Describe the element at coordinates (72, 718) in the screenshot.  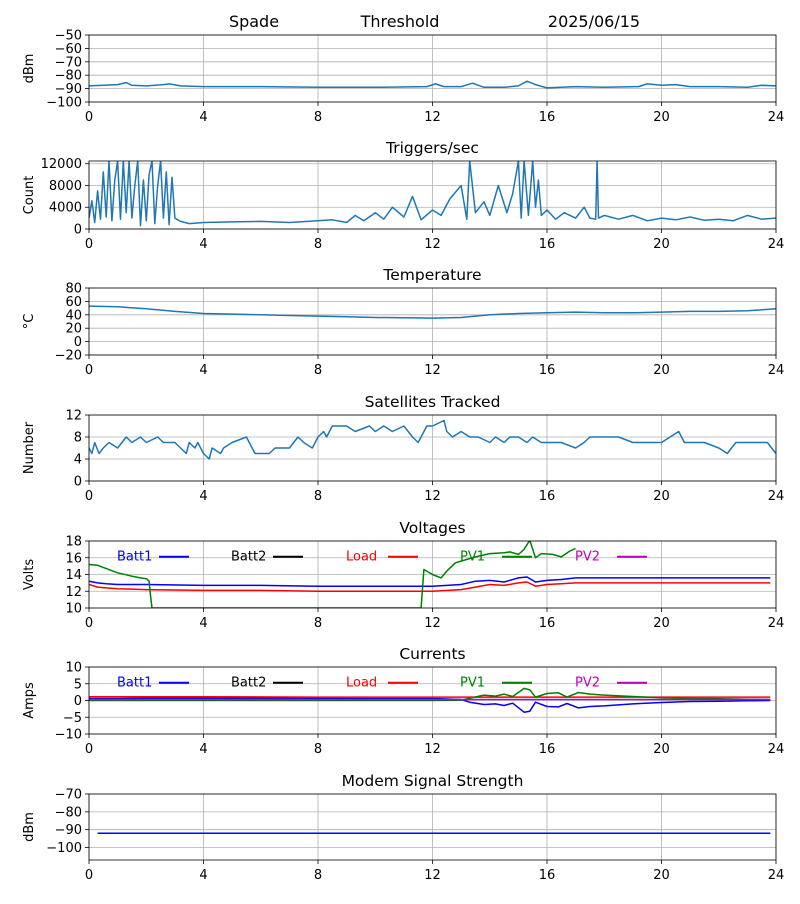
I see `y-tick-label: −5` at that location.